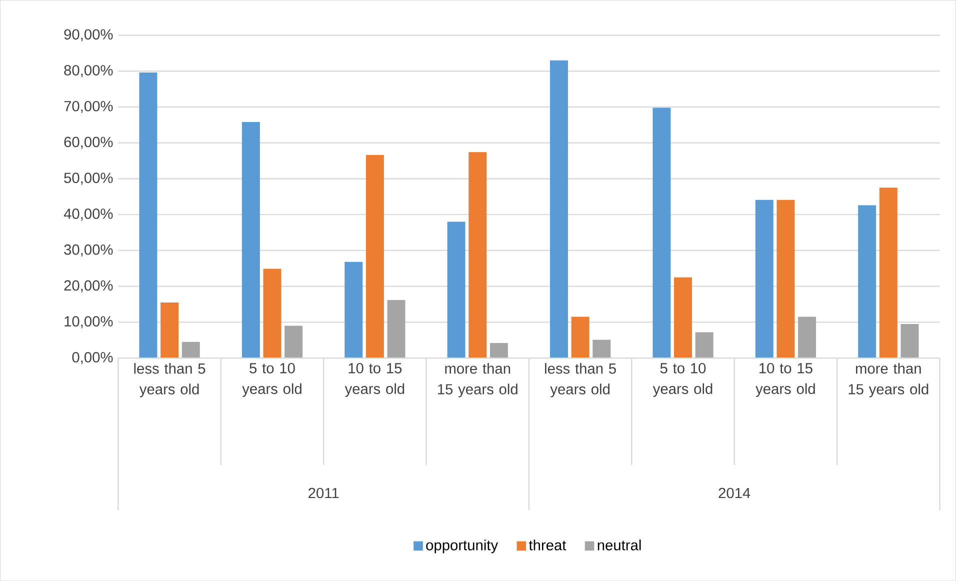  I want to click on y-tick-label: 70,00%, so click(88, 106).